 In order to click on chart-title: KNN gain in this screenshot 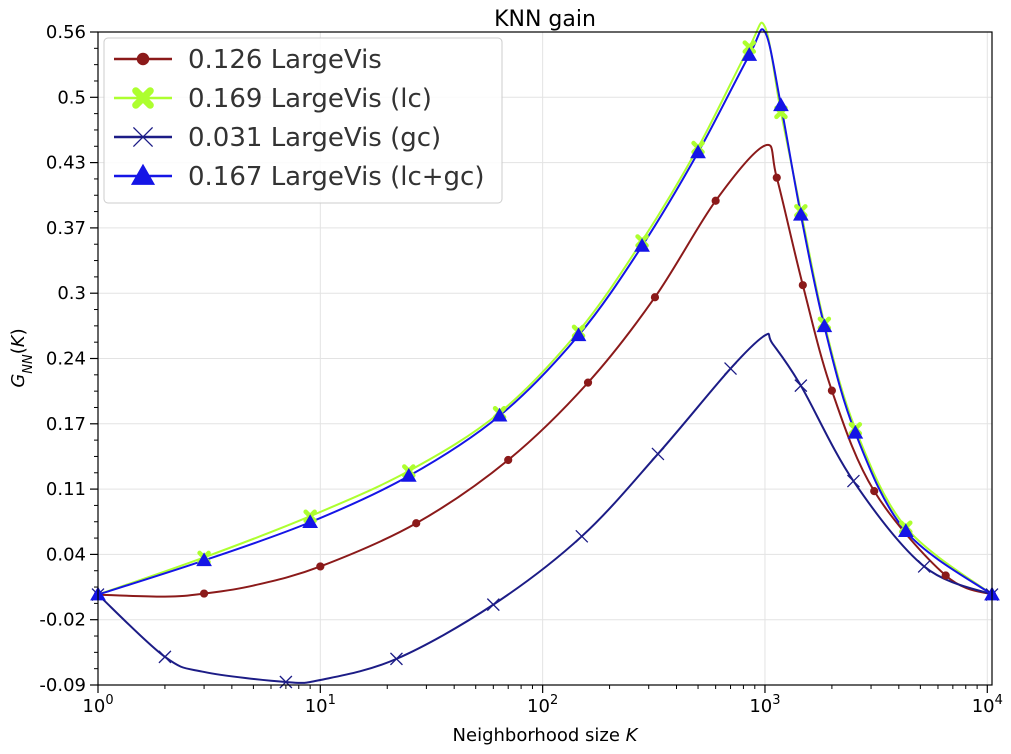, I will do `click(545, 19)`.